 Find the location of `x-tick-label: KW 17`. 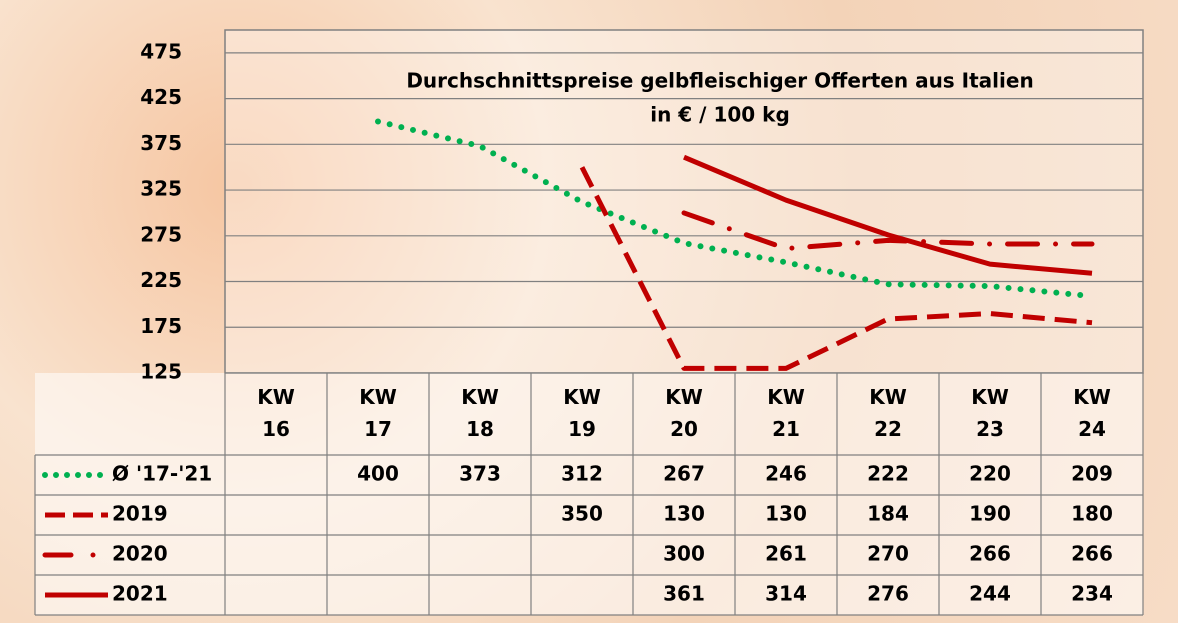

x-tick-label: KW 17 is located at coordinates (378, 413).